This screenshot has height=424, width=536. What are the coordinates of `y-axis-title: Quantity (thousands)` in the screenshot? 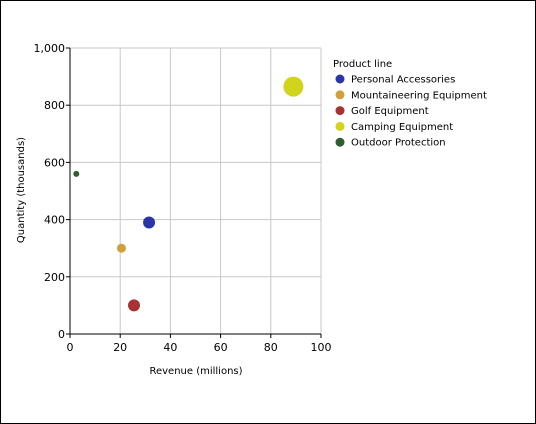 It's located at (21, 190).